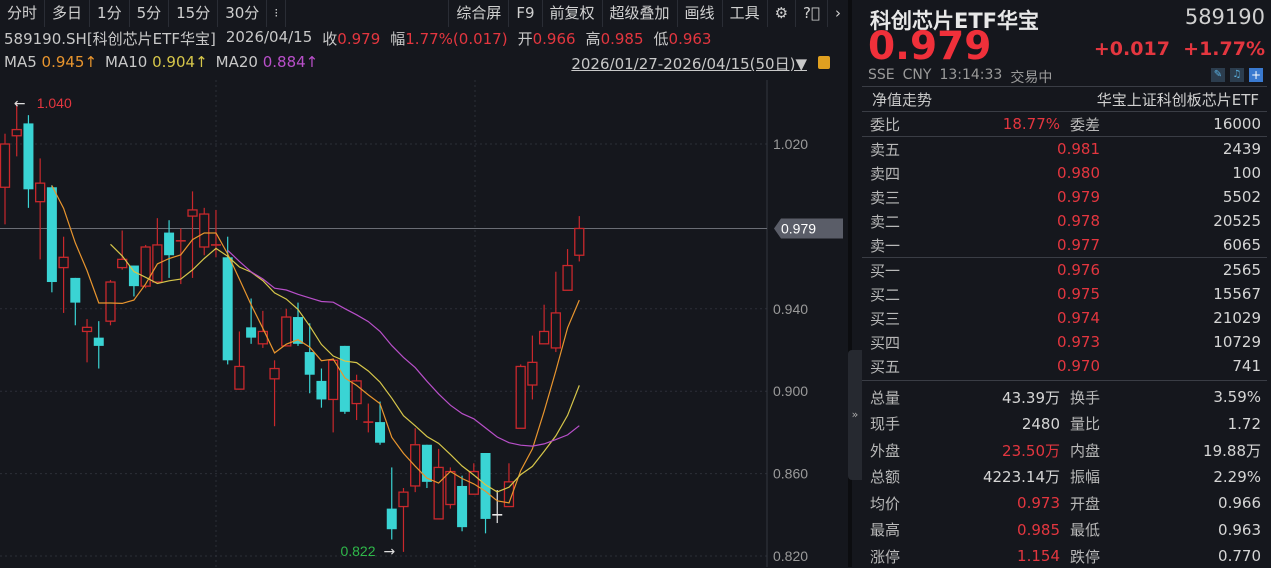 This screenshot has height=568, width=1271. Describe the element at coordinates (1065, 270) in the screenshot. I see `bid-level-row: 买一 0.976 2565` at that location.